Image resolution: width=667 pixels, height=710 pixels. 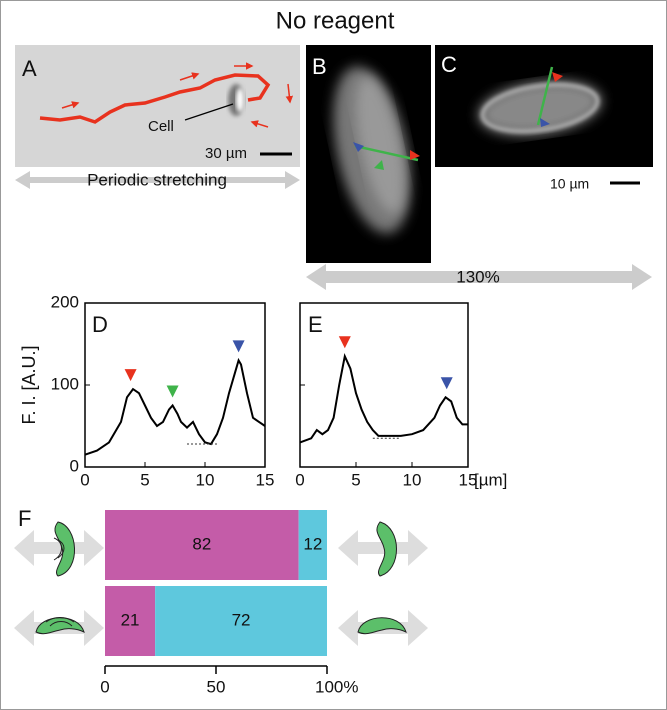 What do you see at coordinates (544, 106) in the screenshot?
I see `panel-c-image` at bounding box center [544, 106].